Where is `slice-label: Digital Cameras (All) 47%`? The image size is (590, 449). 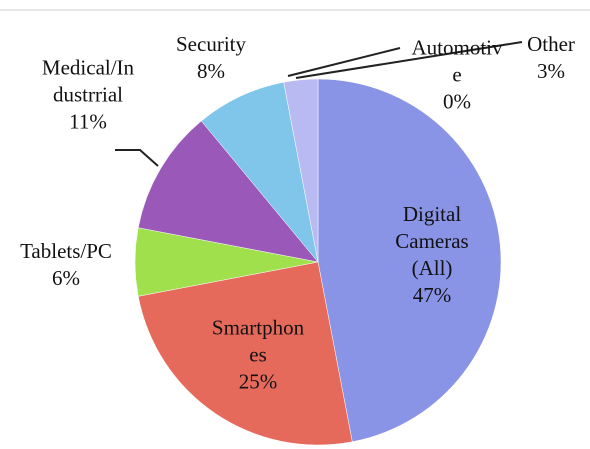 slice-label: Digital Cameras (All) 47% is located at coordinates (432, 255).